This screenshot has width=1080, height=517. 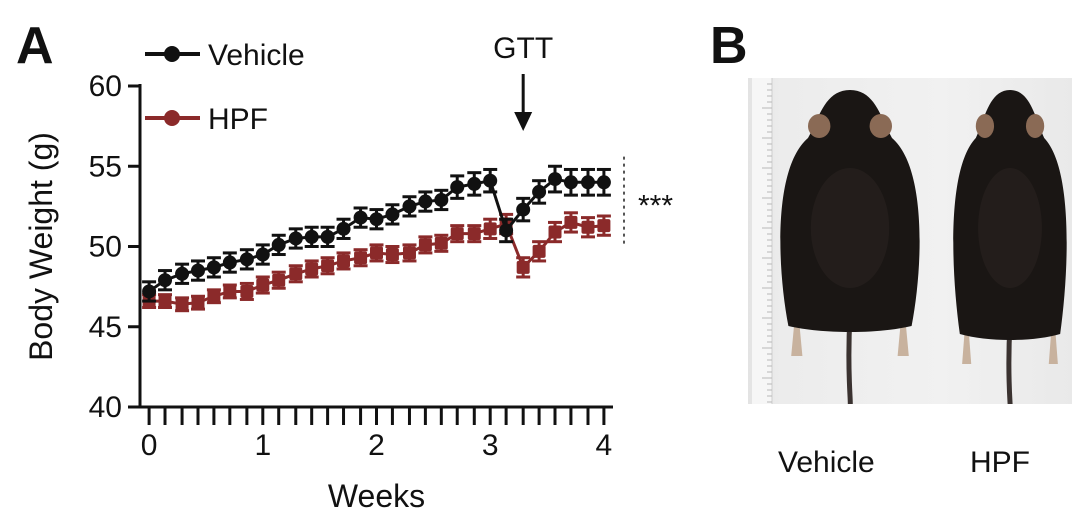 I want to click on y-axis-label: Body Weight (g), so click(x=41, y=246).